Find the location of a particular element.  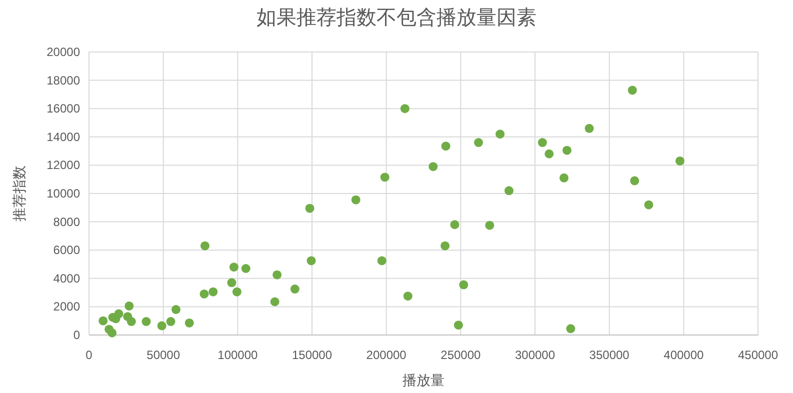

x-tick-label: 0 is located at coordinates (89, 355).